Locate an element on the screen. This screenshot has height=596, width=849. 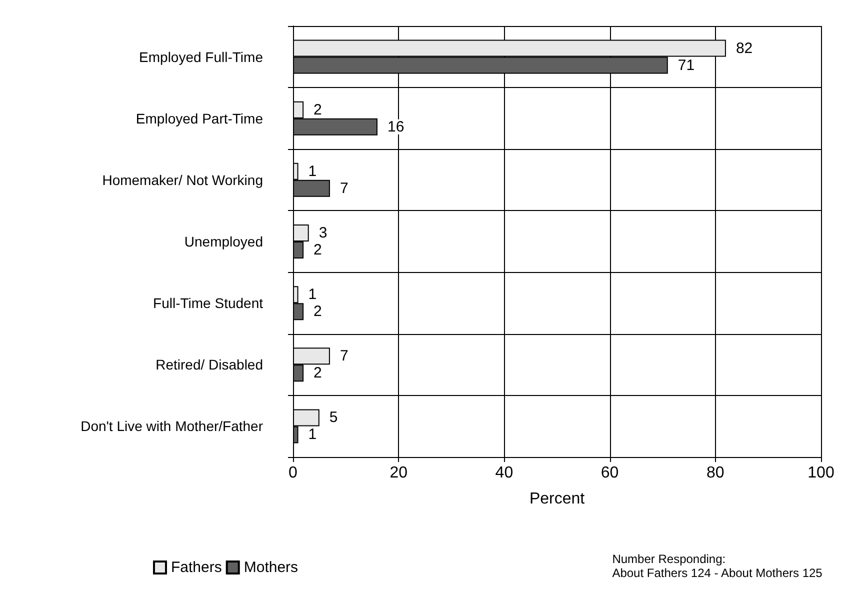
y-tick-label: Unemployed is located at coordinates (223, 242).